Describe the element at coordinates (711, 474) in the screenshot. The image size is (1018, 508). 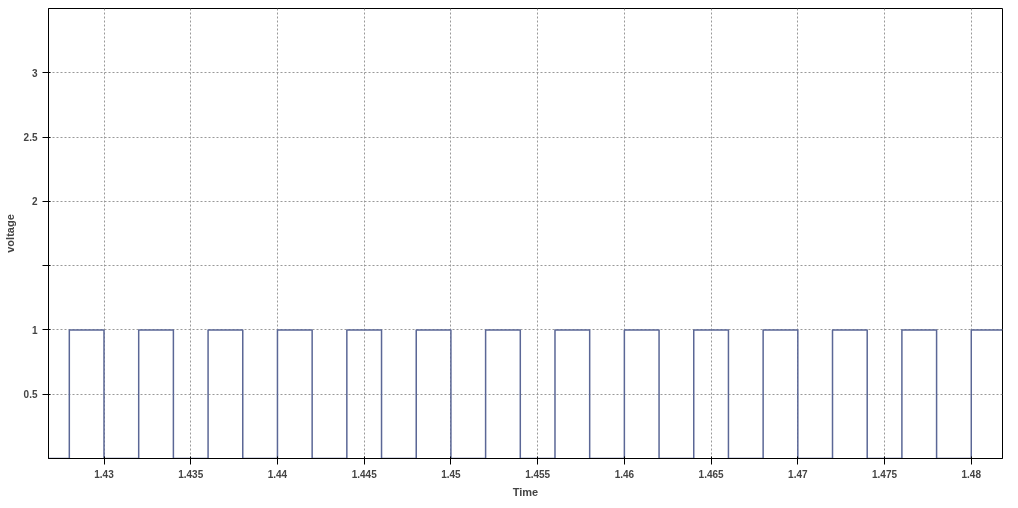
I see `x-tick-label: 1.465` at that location.